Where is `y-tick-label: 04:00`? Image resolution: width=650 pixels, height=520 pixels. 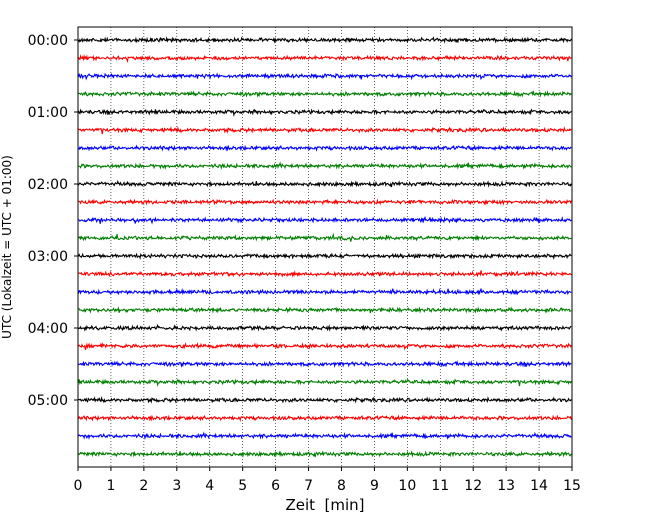 y-tick-label: 04:00 is located at coordinates (48, 329).